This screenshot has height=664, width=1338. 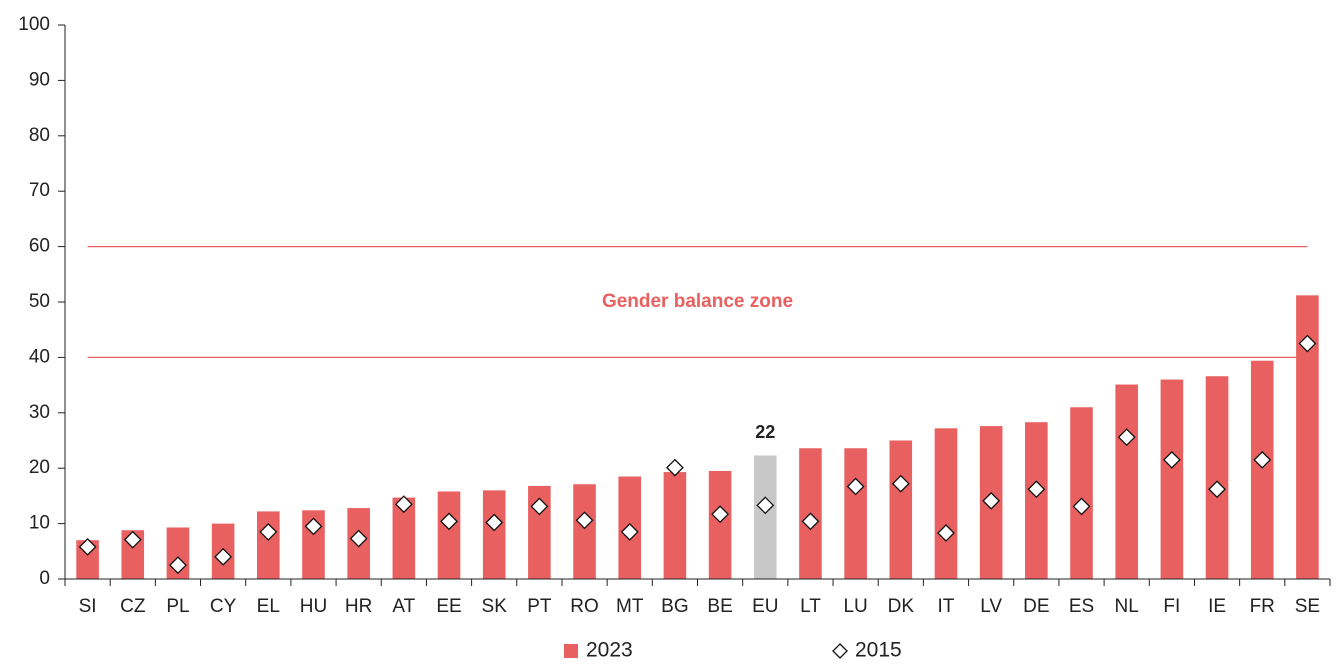 I want to click on x-tick-label: LV, so click(x=991, y=606).